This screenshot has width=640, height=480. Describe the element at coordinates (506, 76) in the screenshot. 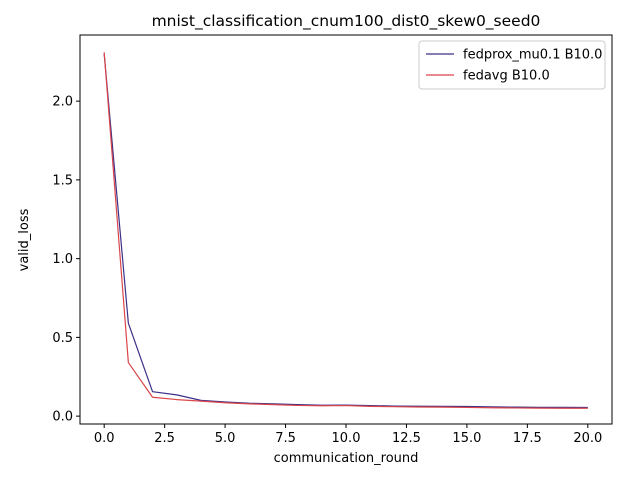

I see `legend-label-2: fedavg B10.0` at that location.